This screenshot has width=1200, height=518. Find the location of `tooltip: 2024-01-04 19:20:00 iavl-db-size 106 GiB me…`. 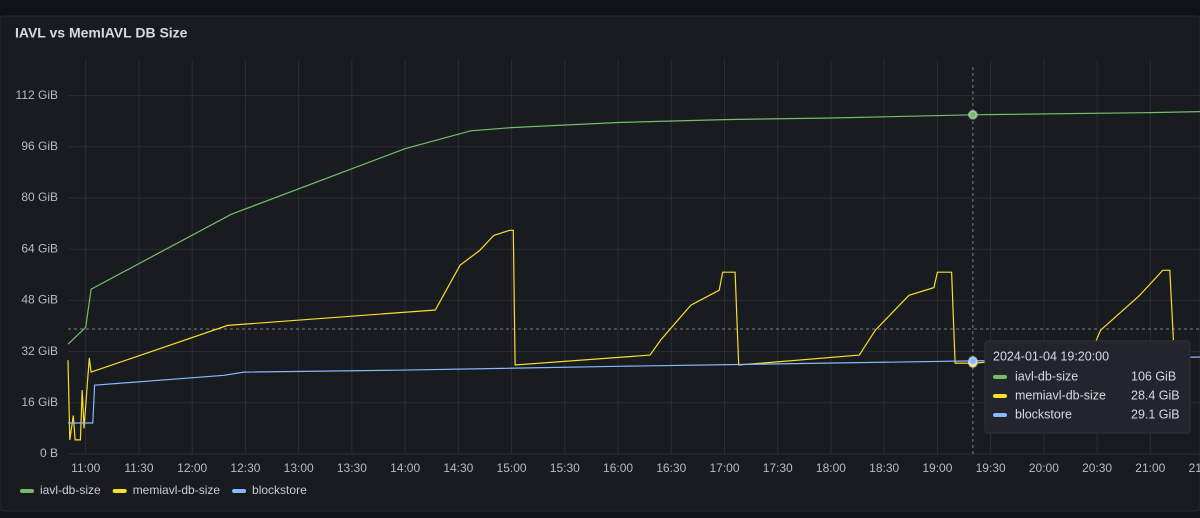

tooltip: 2024-01-04 19:20:00 iavl-db-size 106 GiB me… is located at coordinates (1079, 260).